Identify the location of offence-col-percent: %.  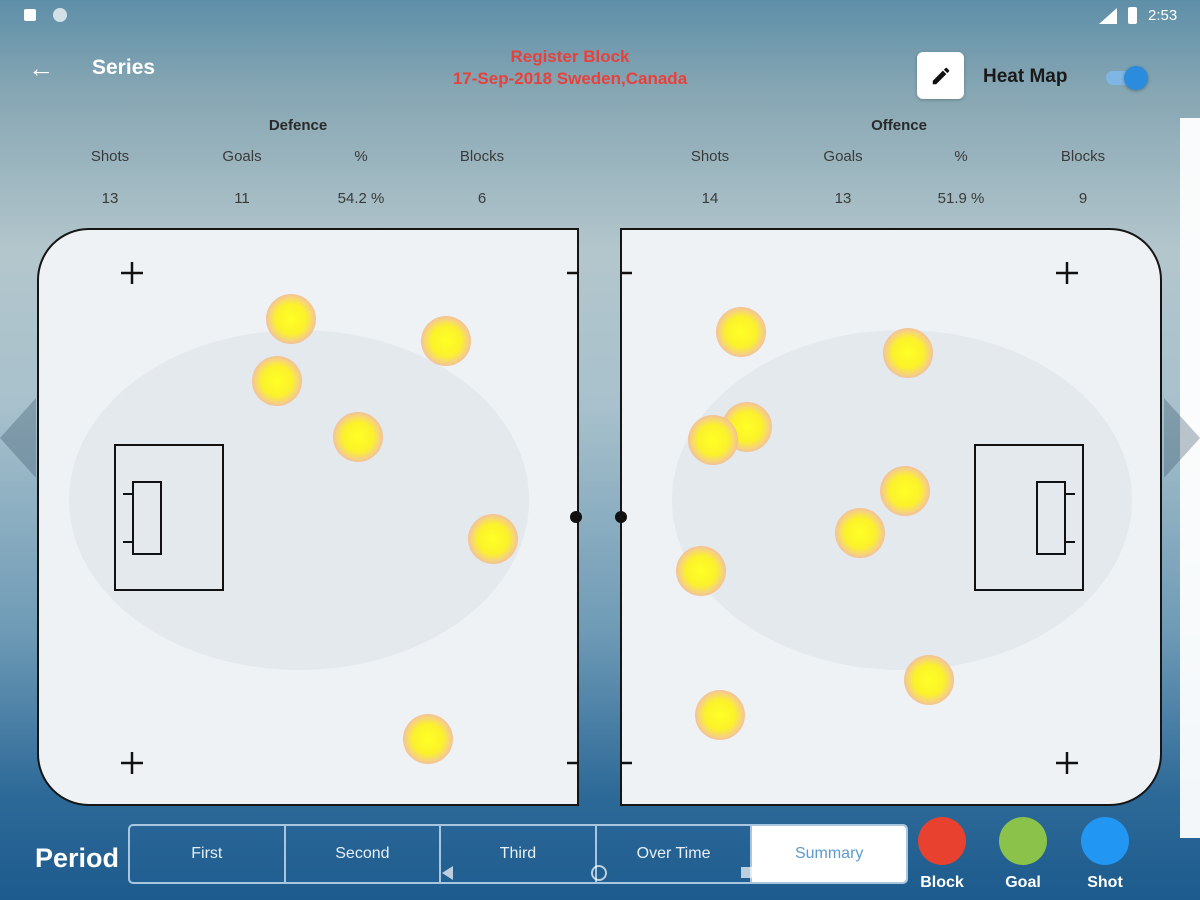
(961, 156).